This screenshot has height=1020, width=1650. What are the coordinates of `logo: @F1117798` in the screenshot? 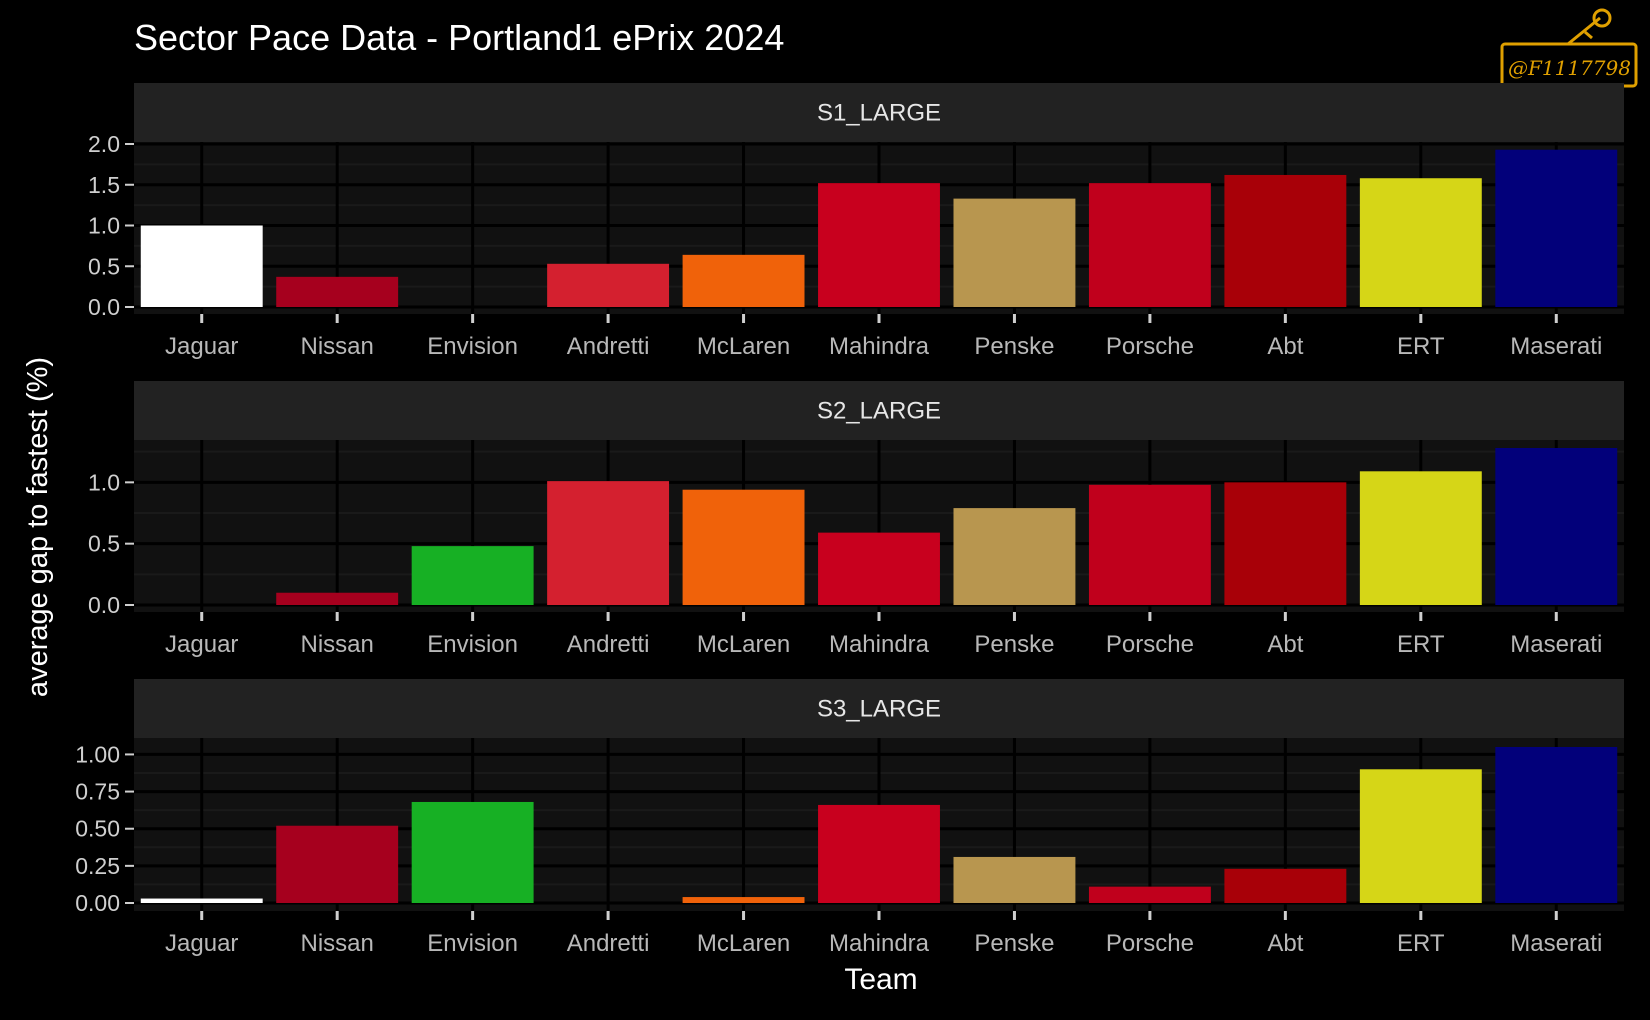 It's located at (1569, 48).